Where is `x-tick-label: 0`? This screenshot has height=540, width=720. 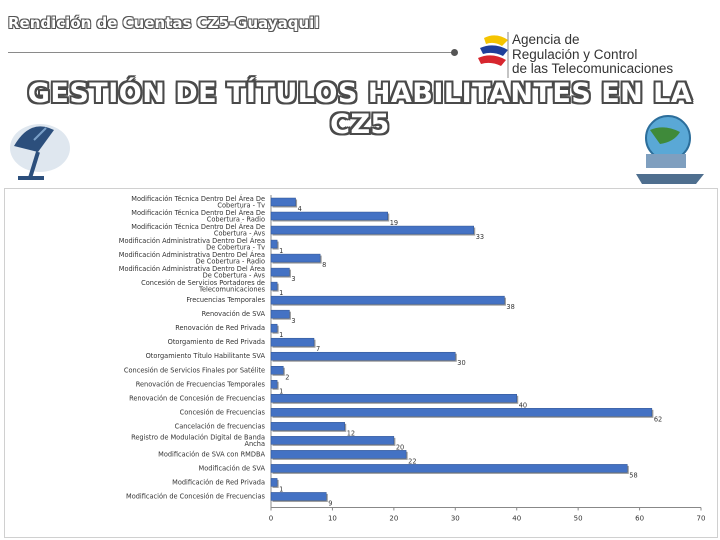
x-tick-label: 0 is located at coordinates (271, 518).